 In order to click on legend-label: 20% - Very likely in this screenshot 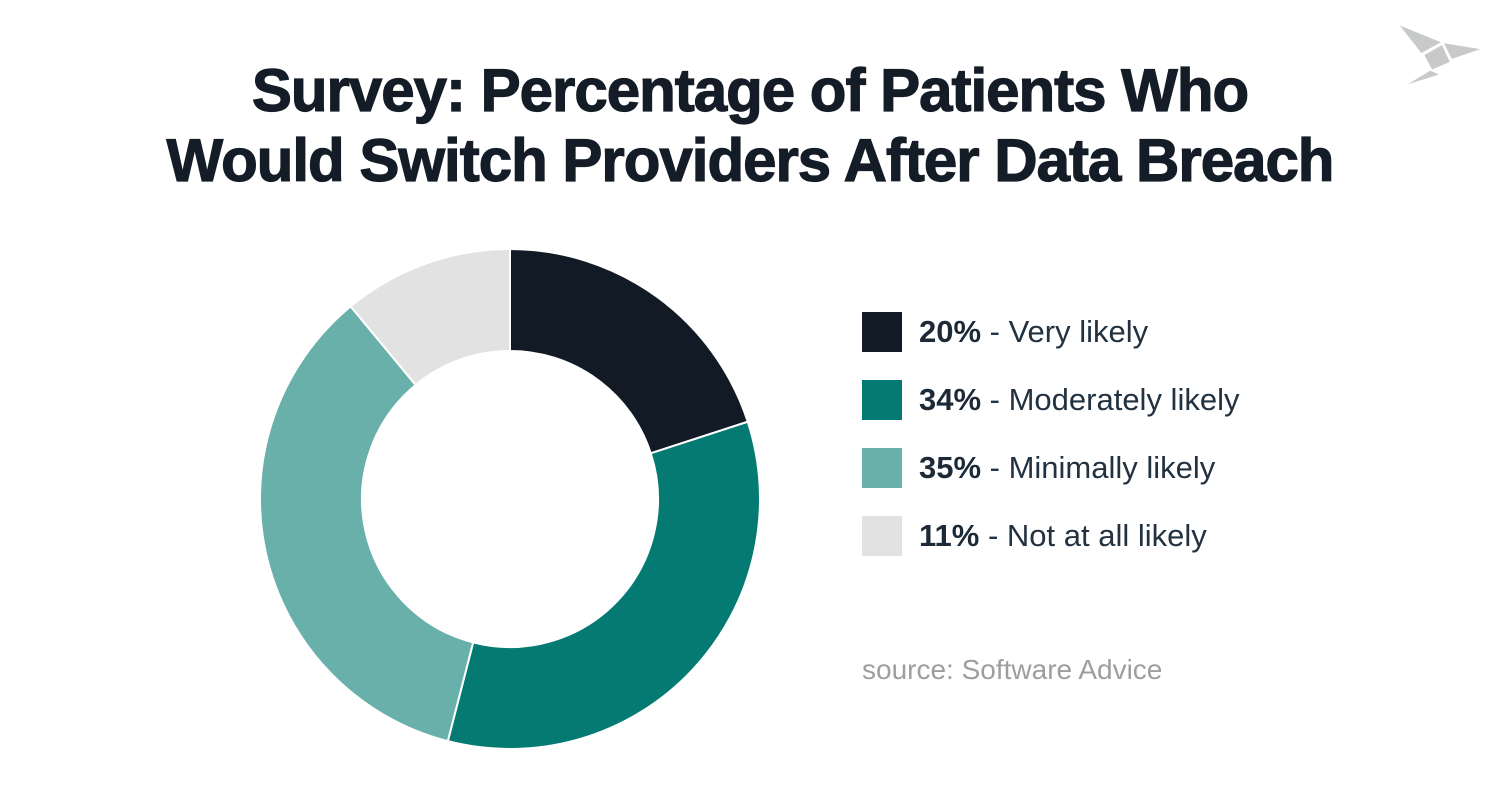, I will do `click(1034, 331)`.